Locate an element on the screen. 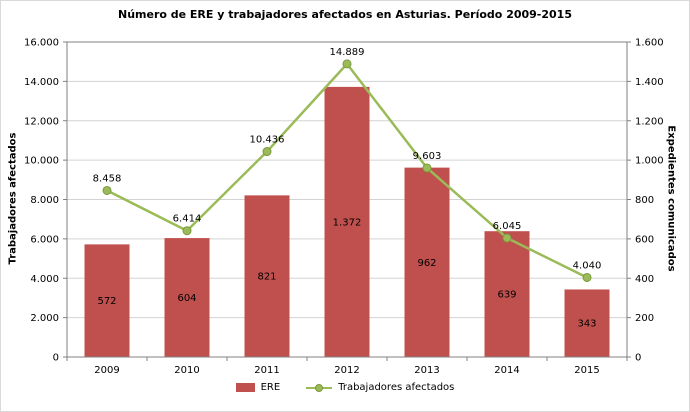 The width and height of the screenshot is (690, 412). svg-text: 2014 is located at coordinates (506, 370).